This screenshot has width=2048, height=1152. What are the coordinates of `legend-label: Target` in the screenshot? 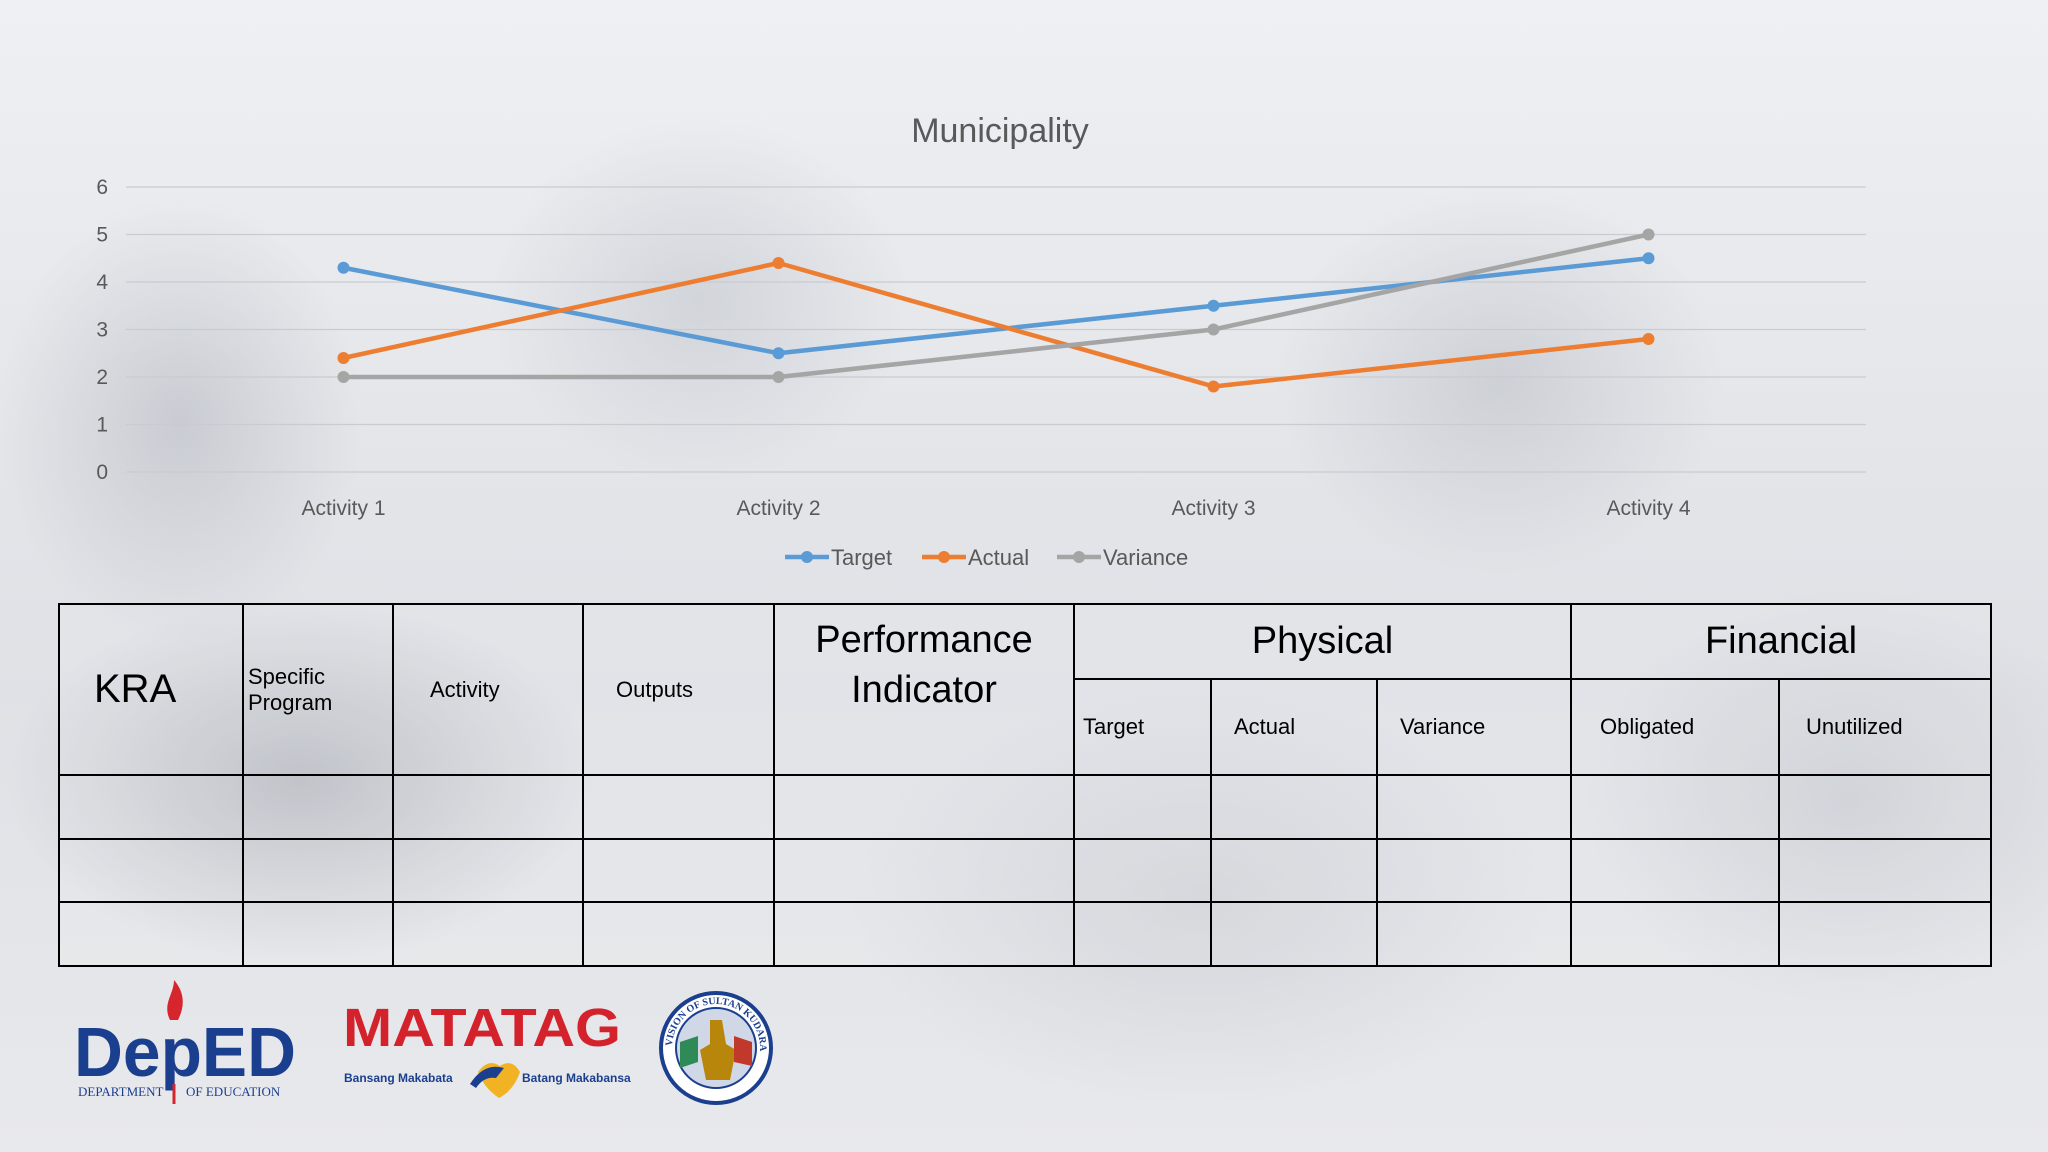 It's located at (861, 557).